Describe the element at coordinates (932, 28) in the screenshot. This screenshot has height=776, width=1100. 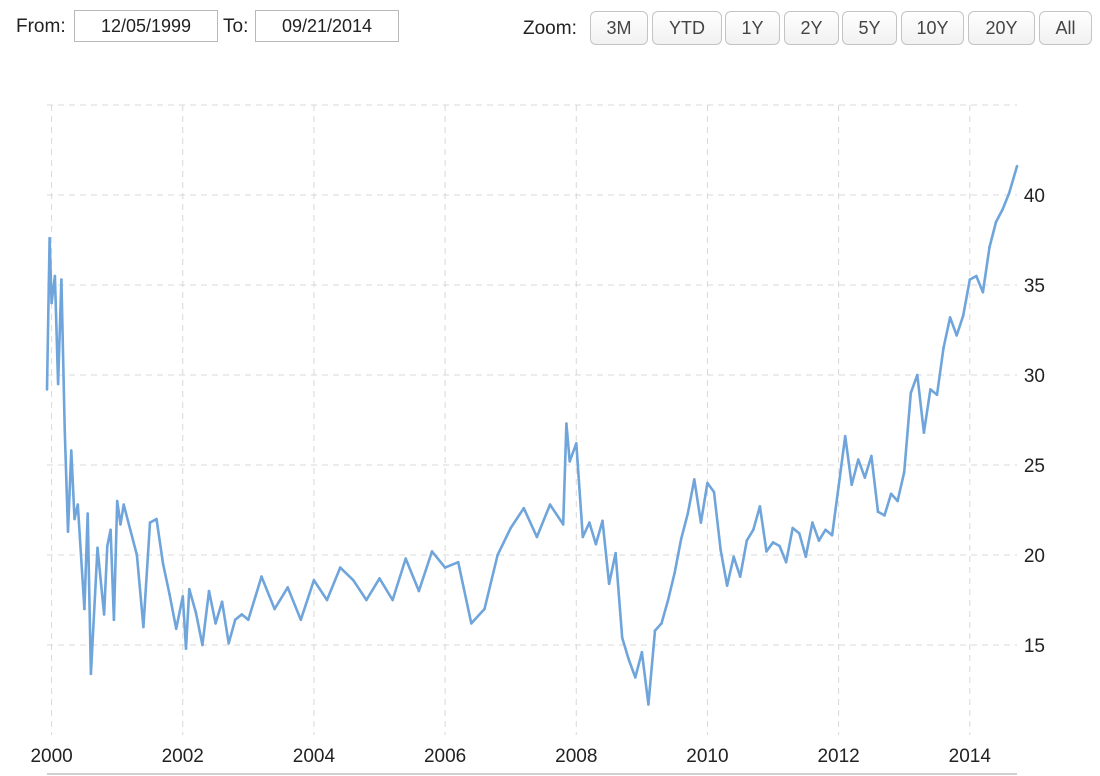
I see `zoom-10y-button: 10Y` at that location.